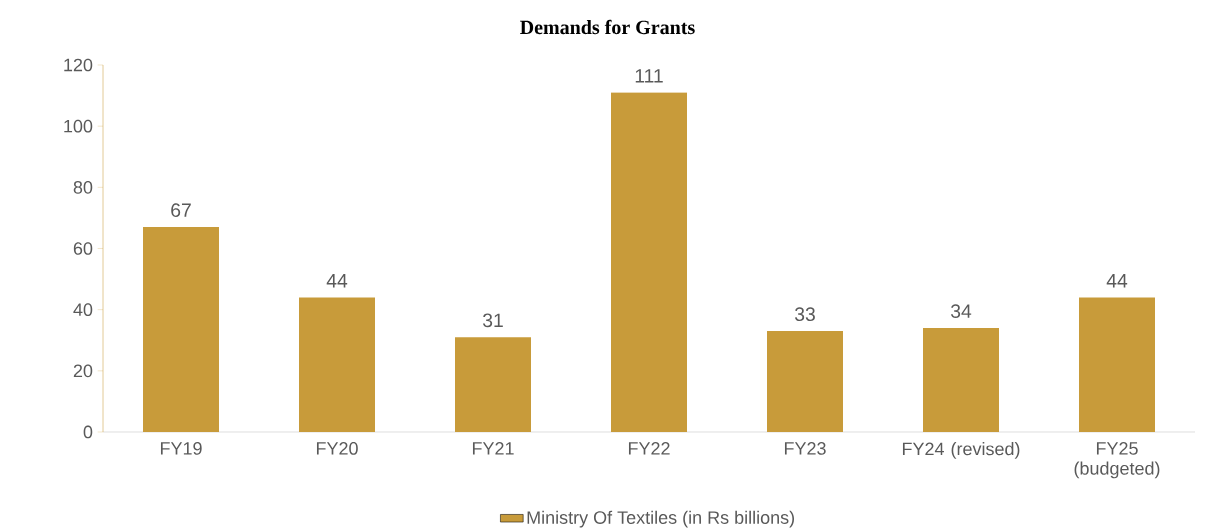 This screenshot has width=1215, height=531. What do you see at coordinates (78, 126) in the screenshot?
I see `y-tick-label: 100` at bounding box center [78, 126].